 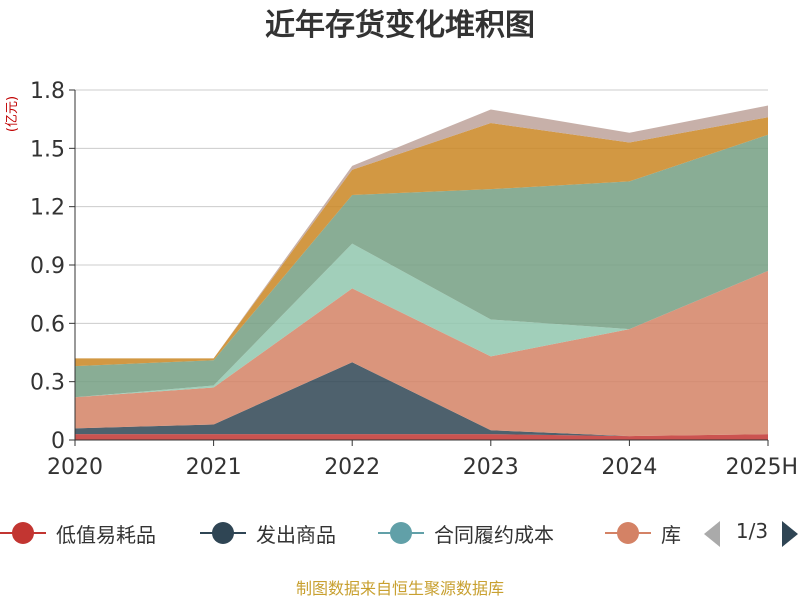 What do you see at coordinates (214, 467) in the screenshot?
I see `x-tick-label: 2021` at bounding box center [214, 467].